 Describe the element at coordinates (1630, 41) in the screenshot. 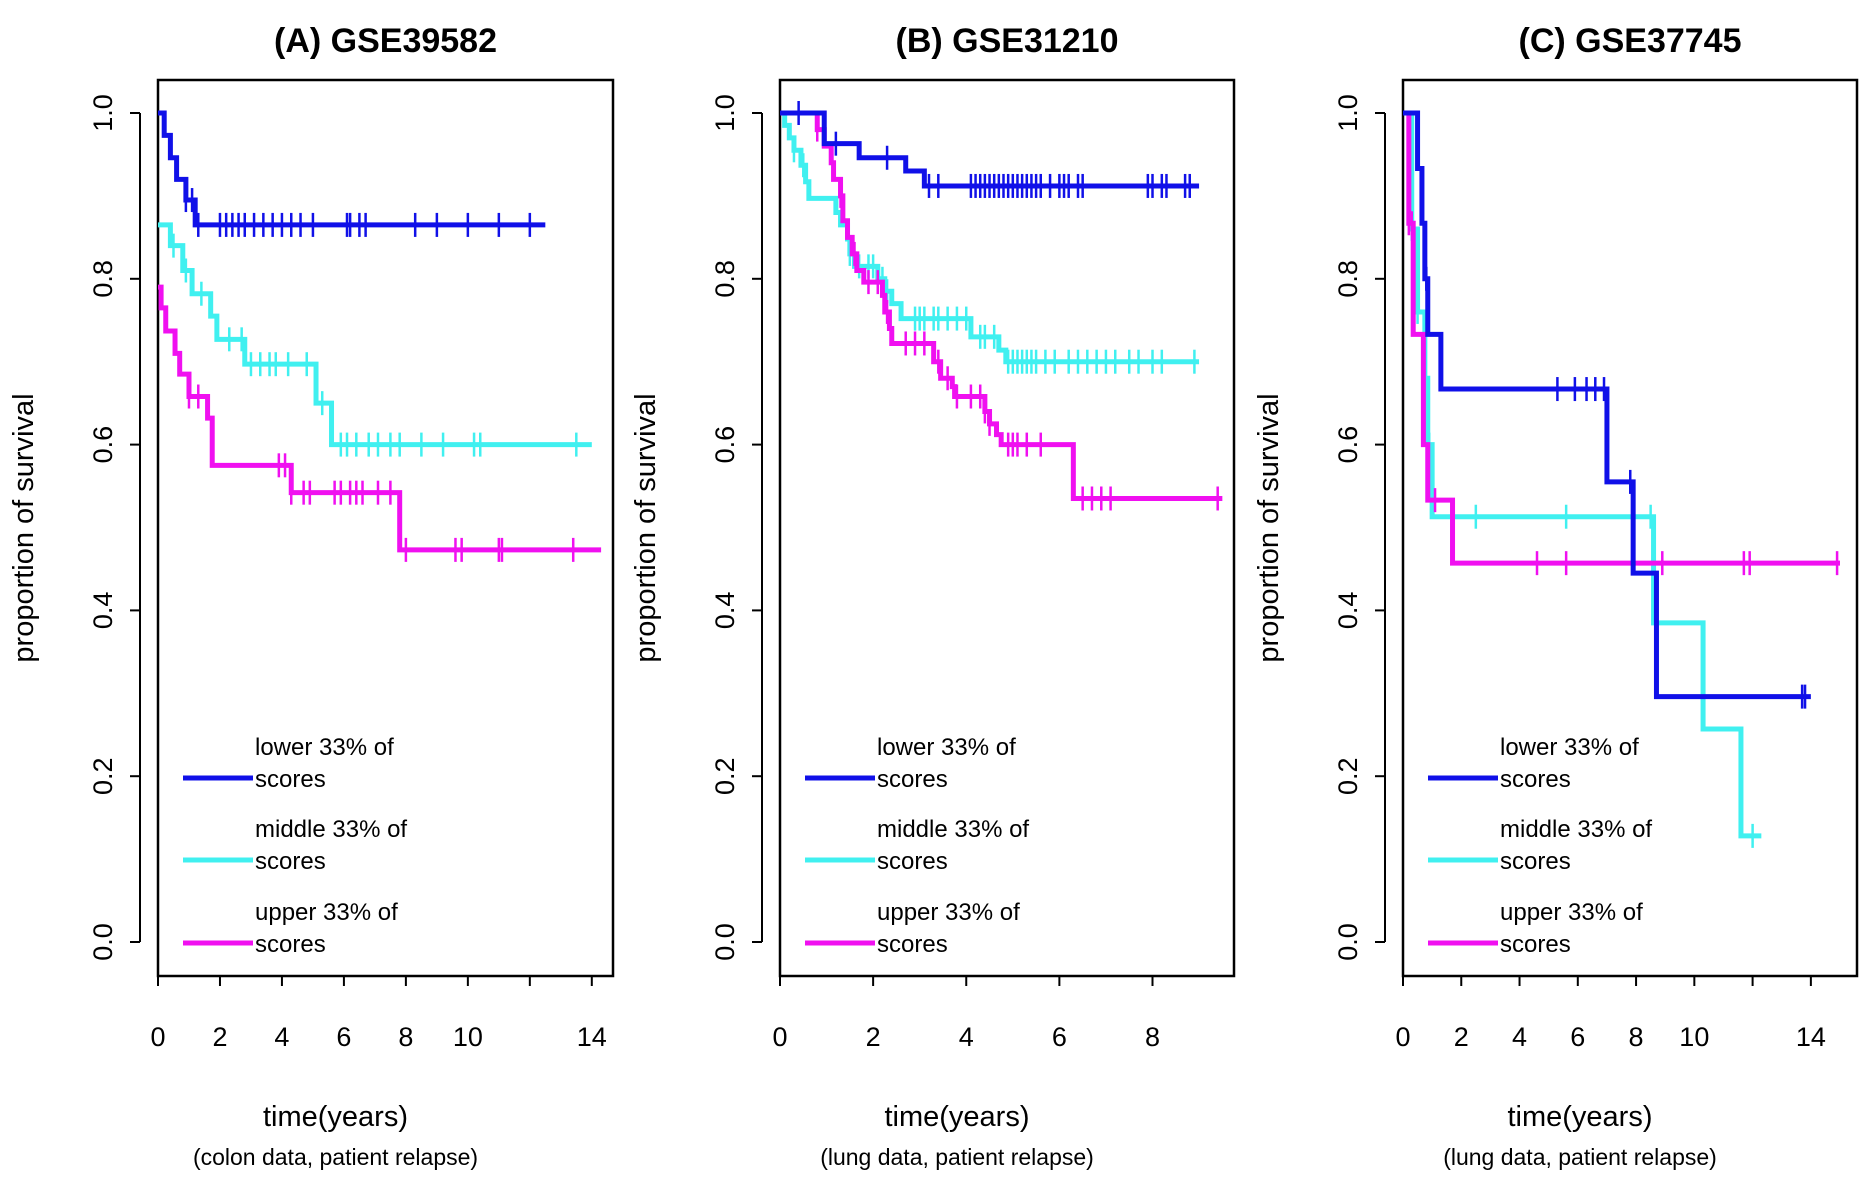

I see `chart-title: (C) GSE37745` at that location.